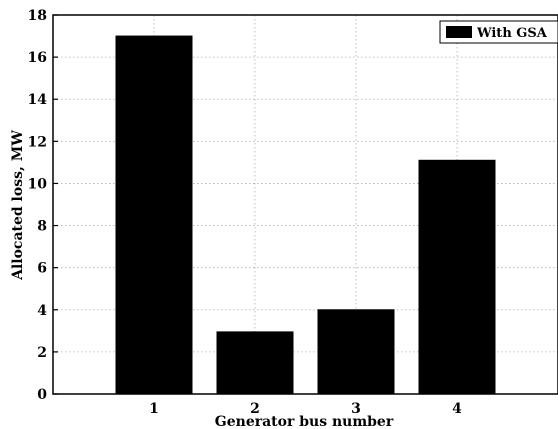 The image size is (558, 429). Describe the element at coordinates (37, 16) in the screenshot. I see `y-tick-label: 18` at that location.